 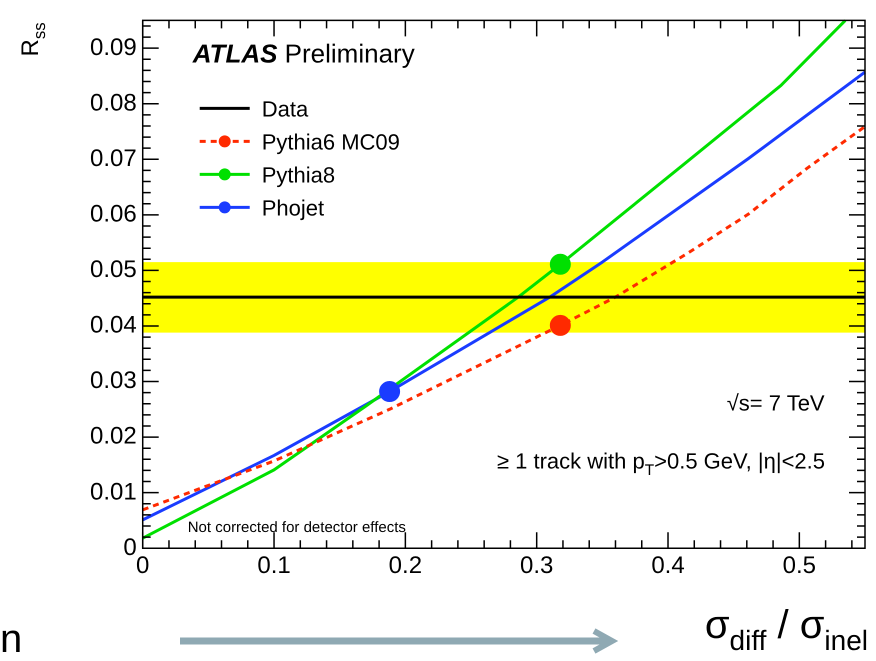 I want to click on x-tick-label: 0.1, so click(x=274, y=566).